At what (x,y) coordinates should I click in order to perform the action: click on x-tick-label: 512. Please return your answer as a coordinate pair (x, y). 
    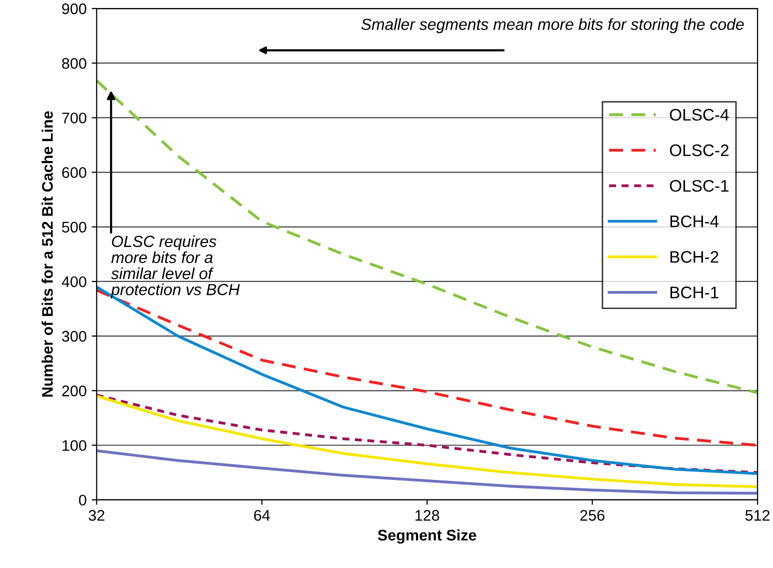
    Looking at the image, I should click on (757, 515).